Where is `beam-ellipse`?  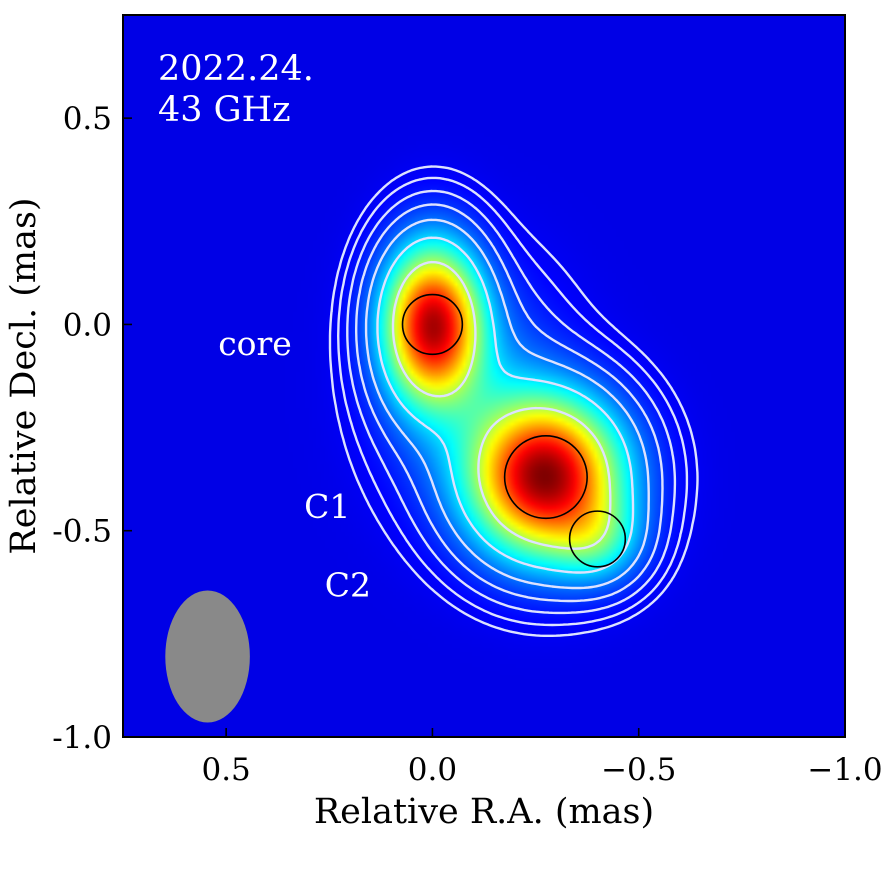 beam-ellipse is located at coordinates (207, 656).